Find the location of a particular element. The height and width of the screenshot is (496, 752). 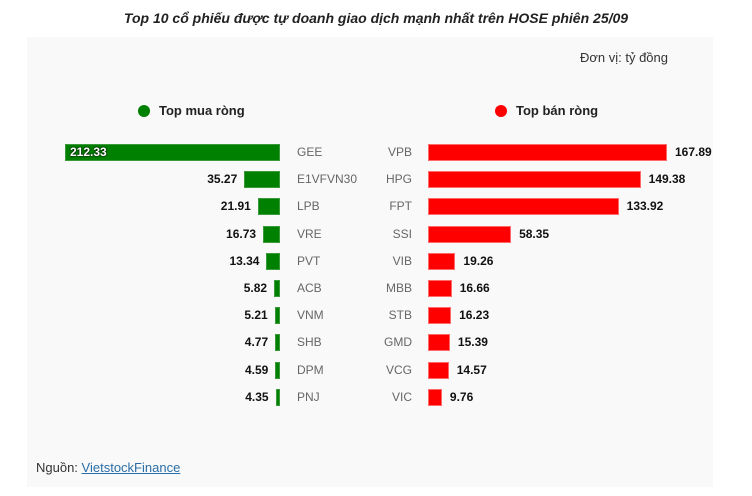

bar-row: 5.82 ACB MBB 16.66 is located at coordinates (370, 289).